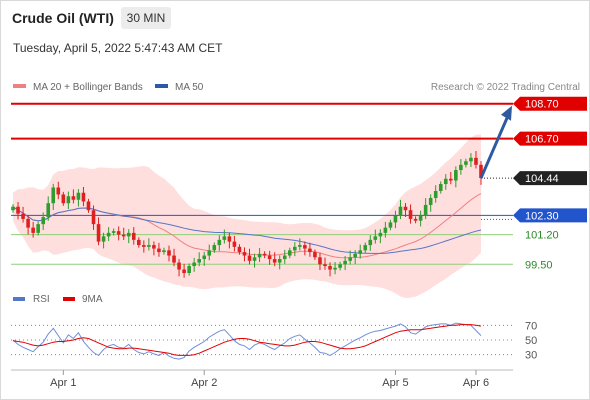 The height and width of the screenshot is (400, 590). What do you see at coordinates (204, 383) in the screenshot?
I see `x-tick-label: Apr 2` at bounding box center [204, 383].